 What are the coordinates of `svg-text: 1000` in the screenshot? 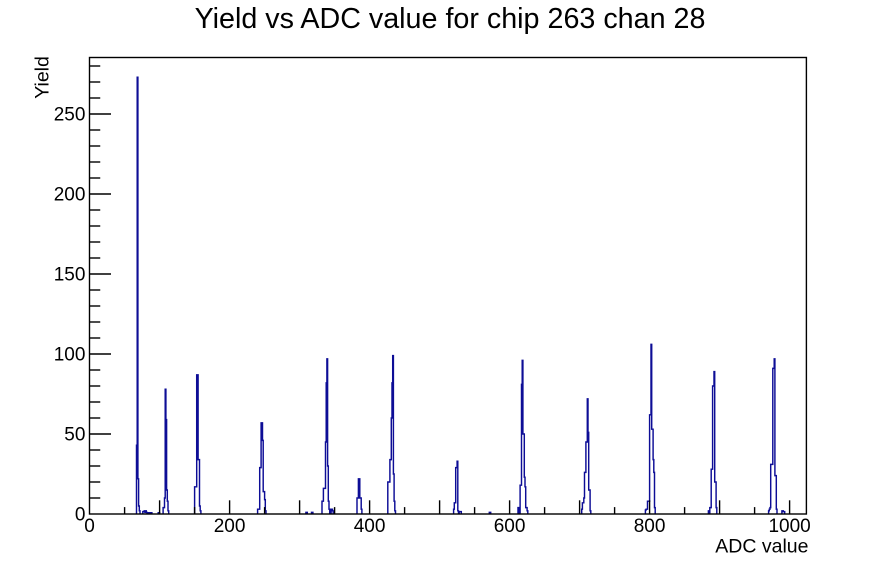 It's located at (789, 526).